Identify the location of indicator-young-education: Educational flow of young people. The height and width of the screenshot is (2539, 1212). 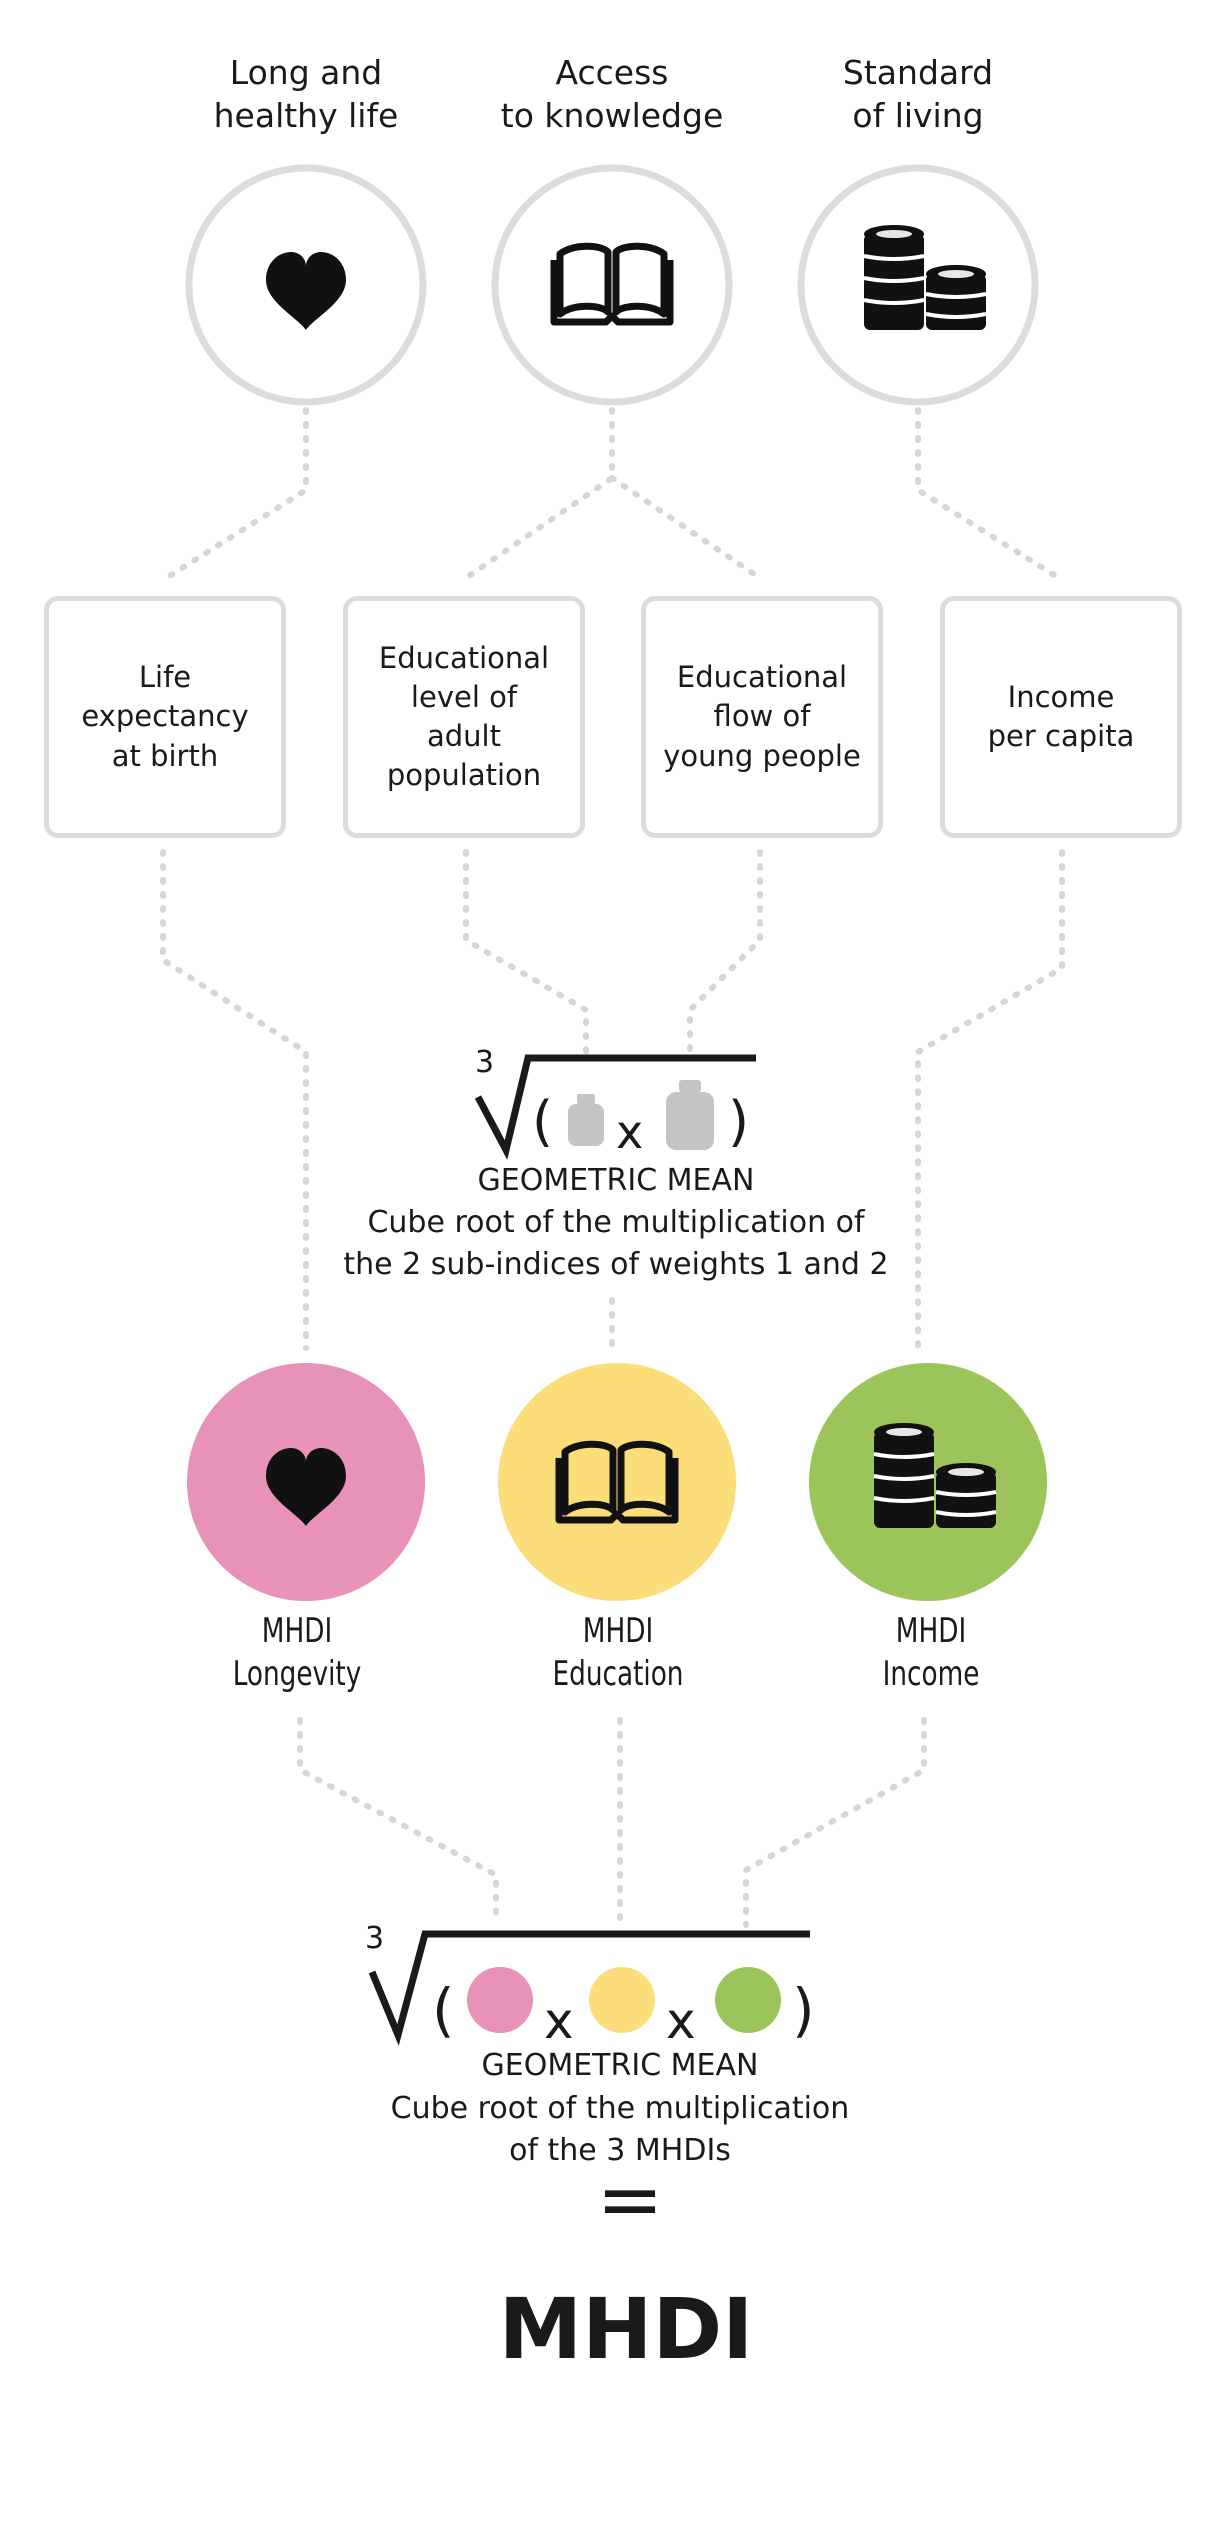
(762, 717).